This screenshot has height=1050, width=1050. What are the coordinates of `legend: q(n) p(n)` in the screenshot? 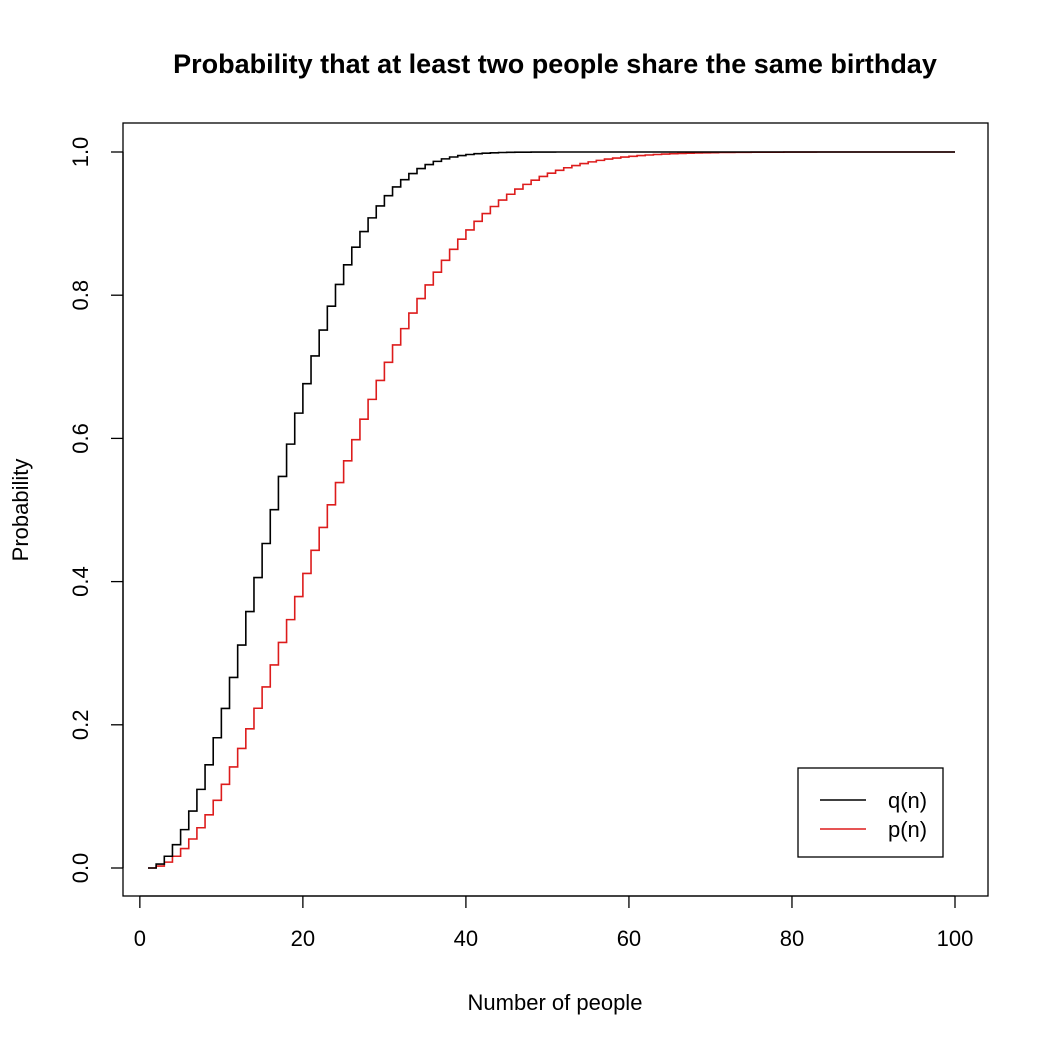 It's located at (870, 812).